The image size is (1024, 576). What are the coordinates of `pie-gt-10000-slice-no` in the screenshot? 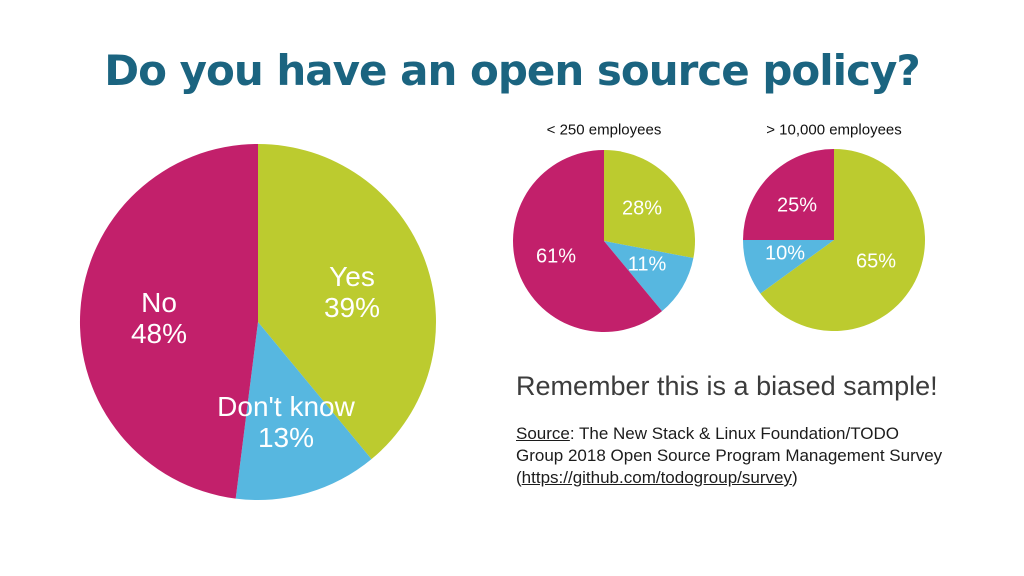 It's located at (788, 194).